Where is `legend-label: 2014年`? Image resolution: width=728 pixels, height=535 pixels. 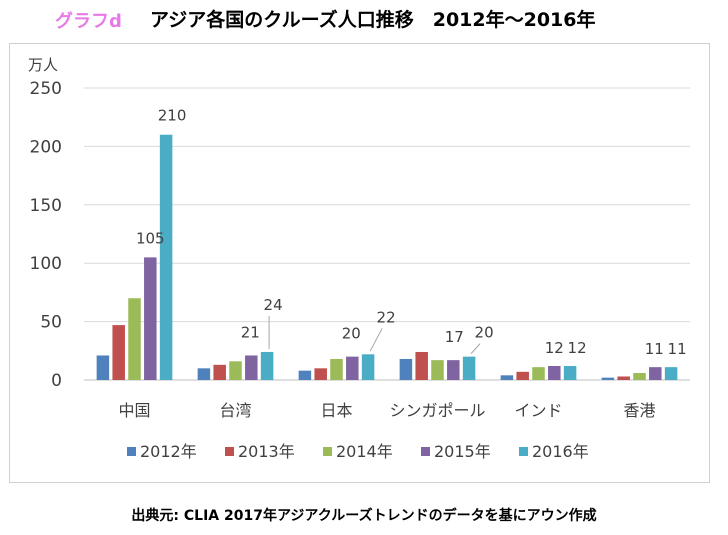 legend-label: 2014年 is located at coordinates (364, 451).